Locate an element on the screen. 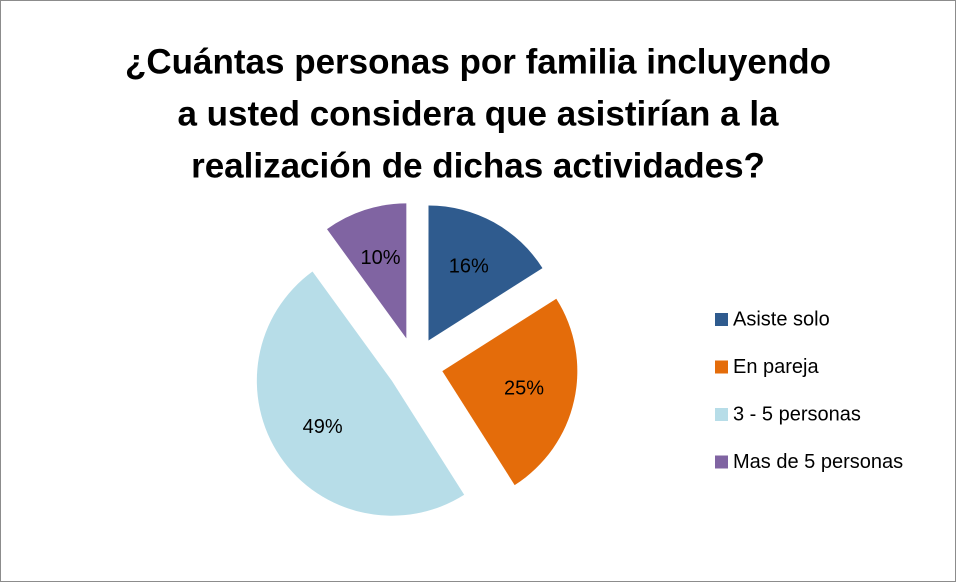 Image resolution: width=956 pixels, height=582 pixels. legend-label: Mas de 5 personas is located at coordinates (818, 462).